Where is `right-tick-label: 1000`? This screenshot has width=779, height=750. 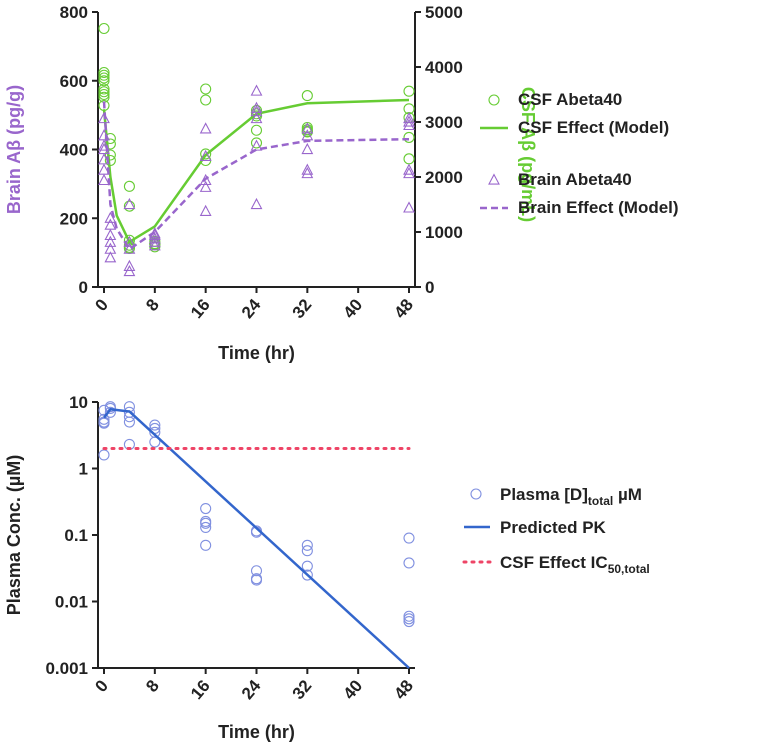 right-tick-label: 1000 is located at coordinates (444, 232).